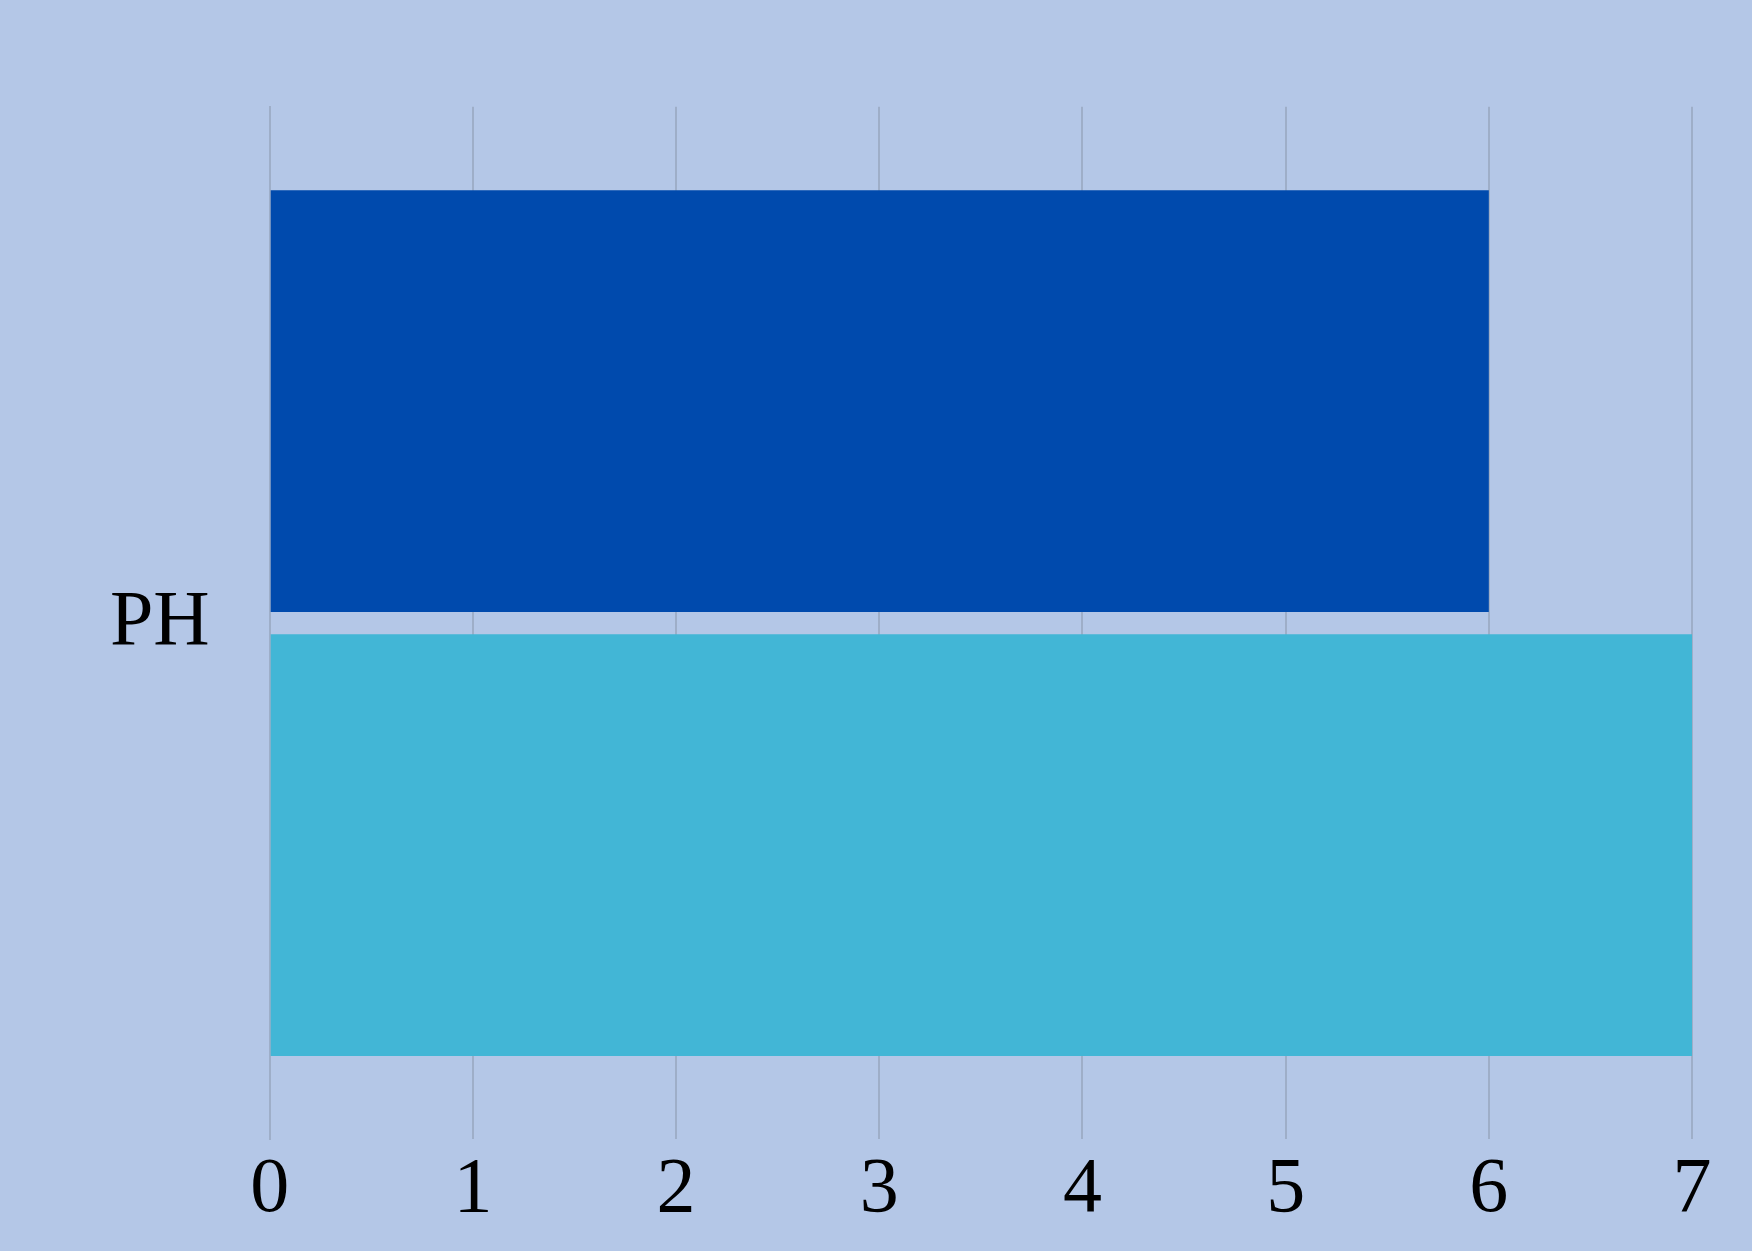 The width and height of the screenshot is (1752, 1251). What do you see at coordinates (159, 617) in the screenshot?
I see `y-tick-label: PH` at bounding box center [159, 617].